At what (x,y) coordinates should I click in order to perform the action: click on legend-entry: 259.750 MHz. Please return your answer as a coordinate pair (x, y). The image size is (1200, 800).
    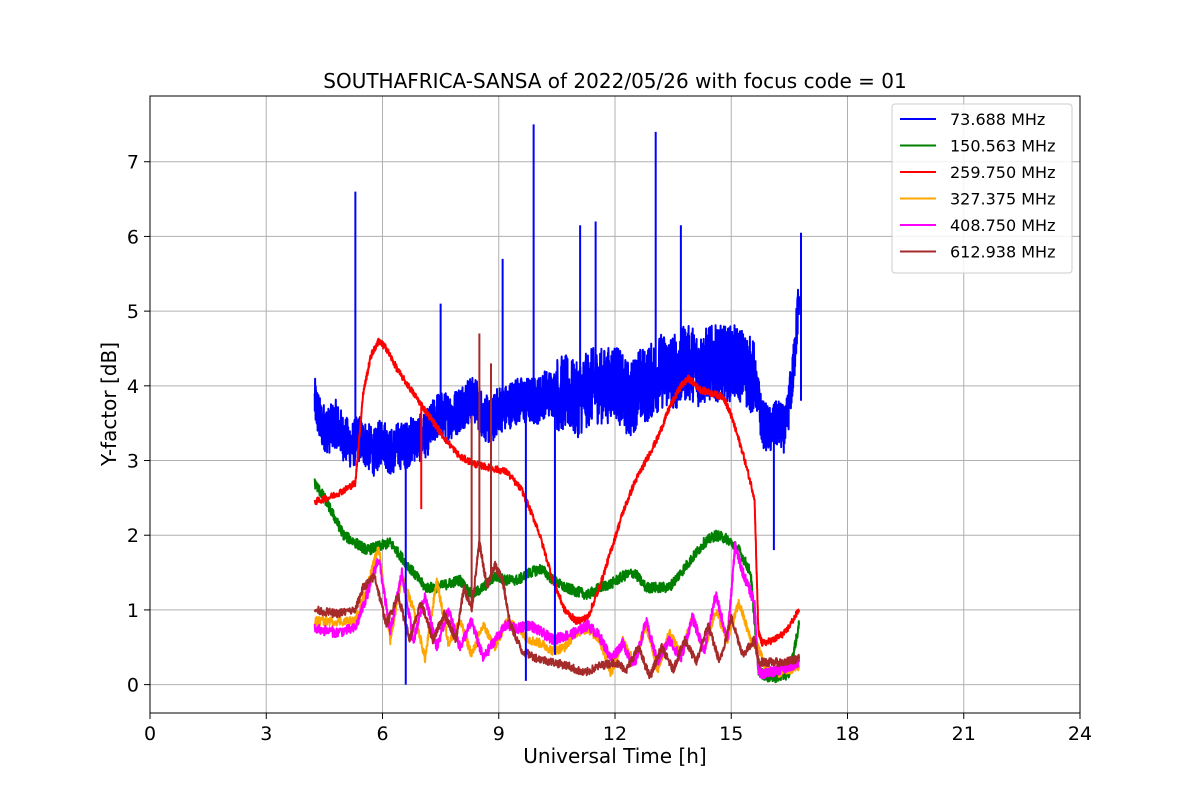
    Looking at the image, I should click on (1002, 172).